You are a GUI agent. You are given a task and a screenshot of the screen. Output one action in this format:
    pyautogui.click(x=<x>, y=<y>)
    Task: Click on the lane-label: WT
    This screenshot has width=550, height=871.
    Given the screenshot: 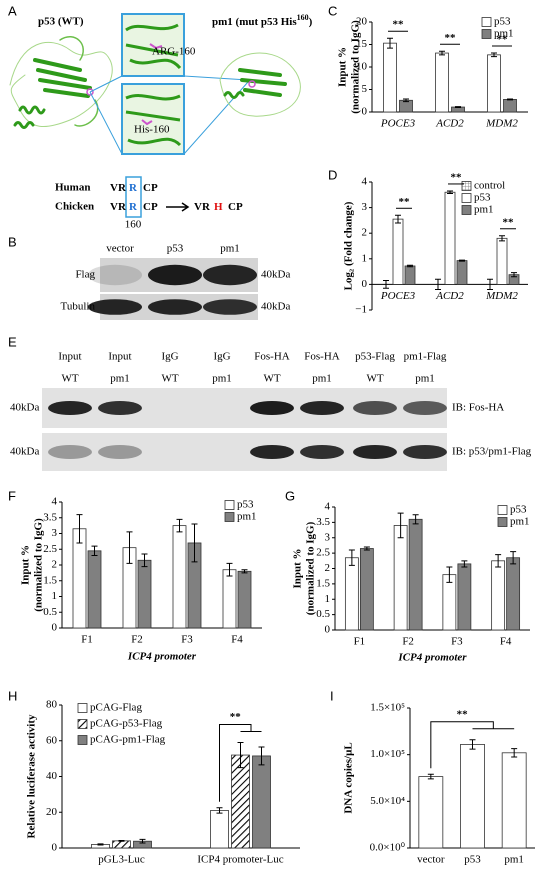 What is the action you would take?
    pyautogui.click(x=374, y=379)
    